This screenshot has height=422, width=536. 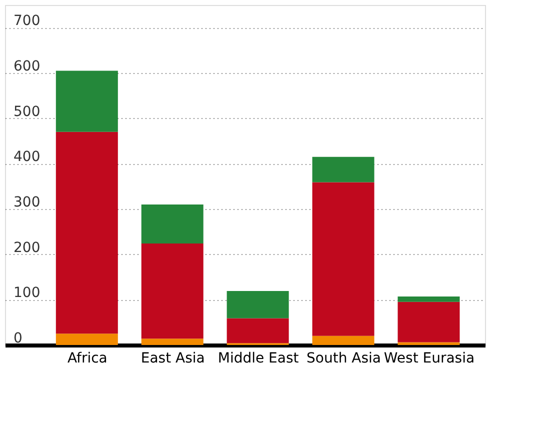 I want to click on x-tick-label: South Asia, so click(x=344, y=358).